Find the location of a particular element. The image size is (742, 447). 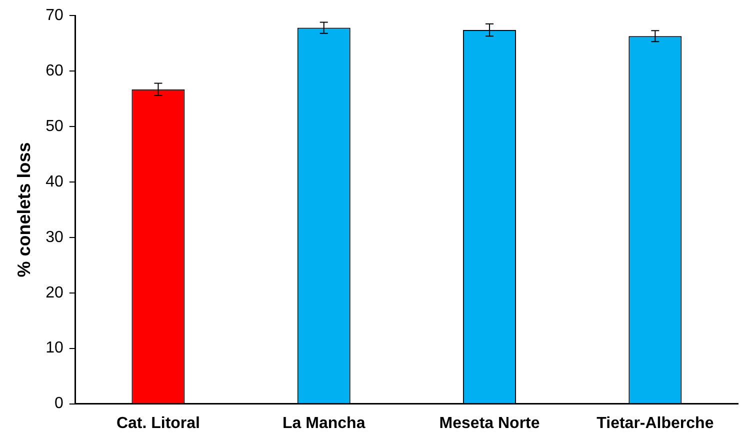

y-tick-label: 50 is located at coordinates (55, 126).